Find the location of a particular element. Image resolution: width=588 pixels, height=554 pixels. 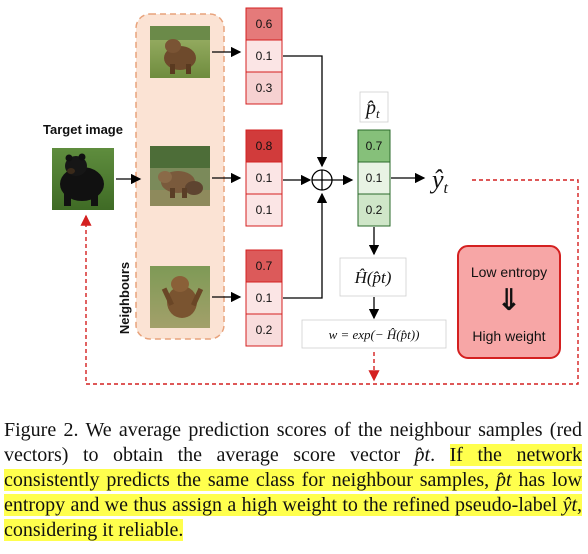

neighbour-vector-3: 0.7 0.1 0.2 is located at coordinates (264, 298).